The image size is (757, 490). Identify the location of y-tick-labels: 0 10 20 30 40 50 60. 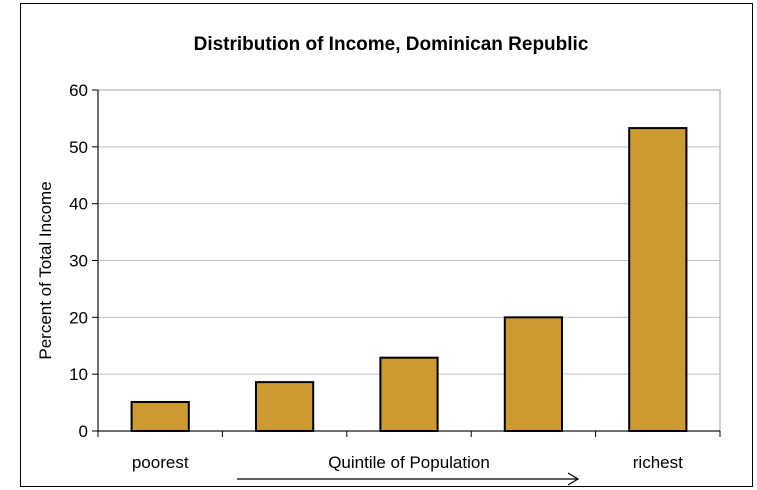
(78, 261).